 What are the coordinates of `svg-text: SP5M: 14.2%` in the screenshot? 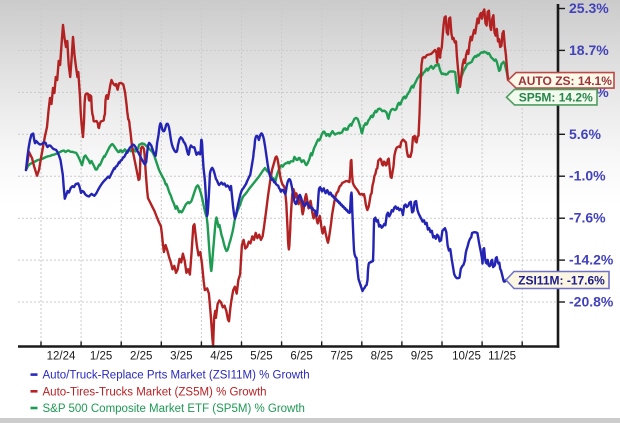 It's located at (556, 98).